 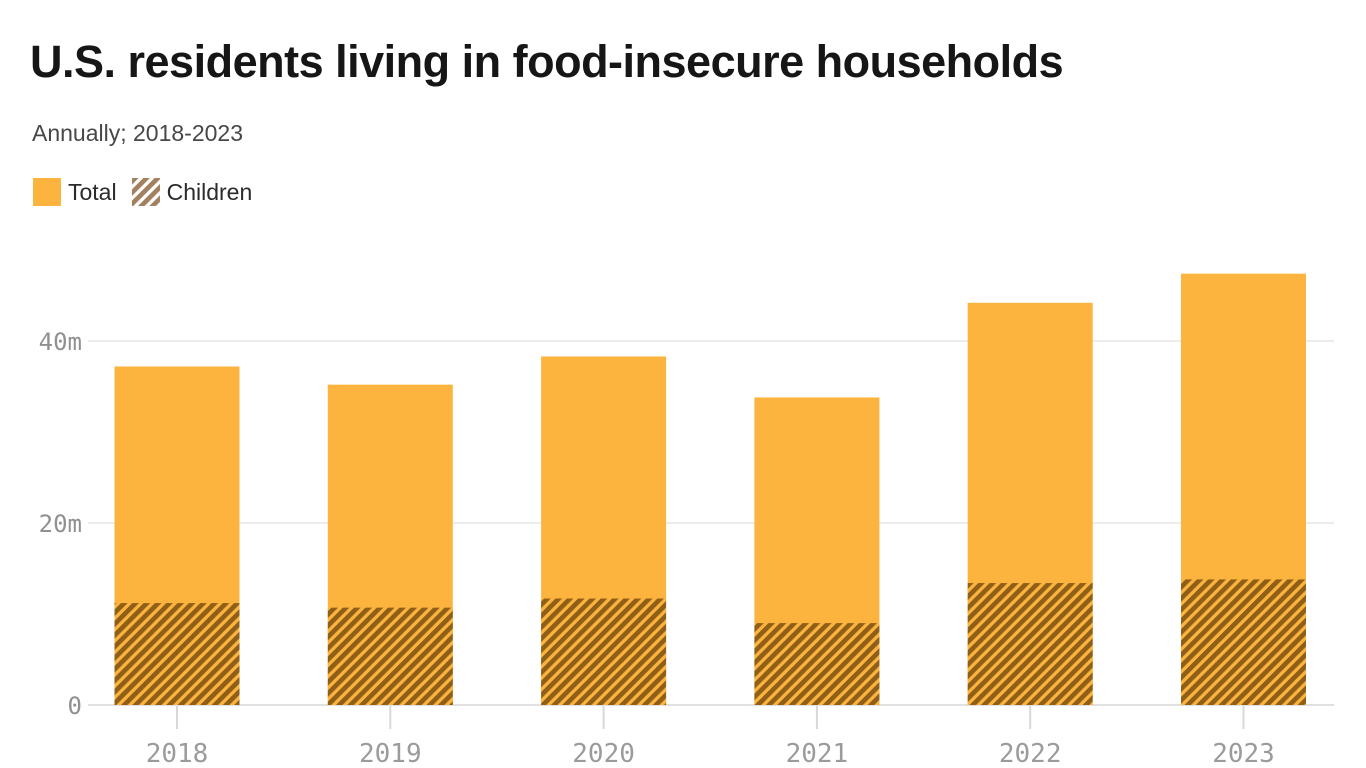 I want to click on children-hatch-swatch-icon, so click(x=145, y=192).